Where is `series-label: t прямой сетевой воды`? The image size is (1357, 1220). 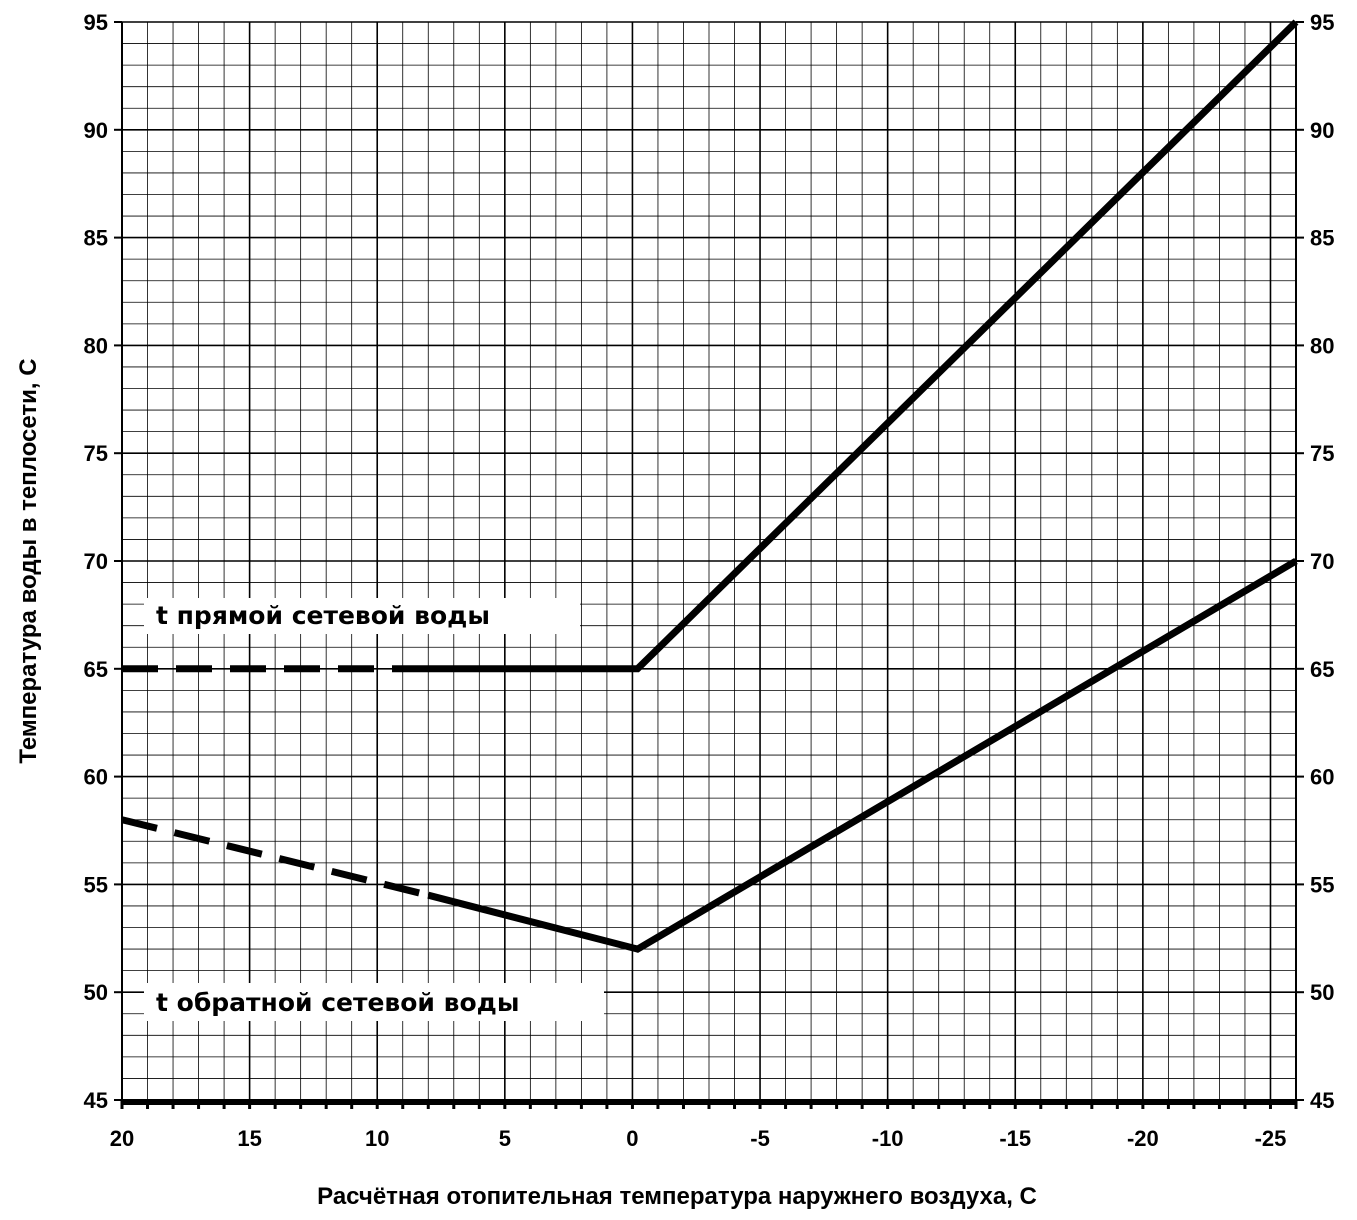
series-label: t прямой сетевой воды is located at coordinates (323, 615).